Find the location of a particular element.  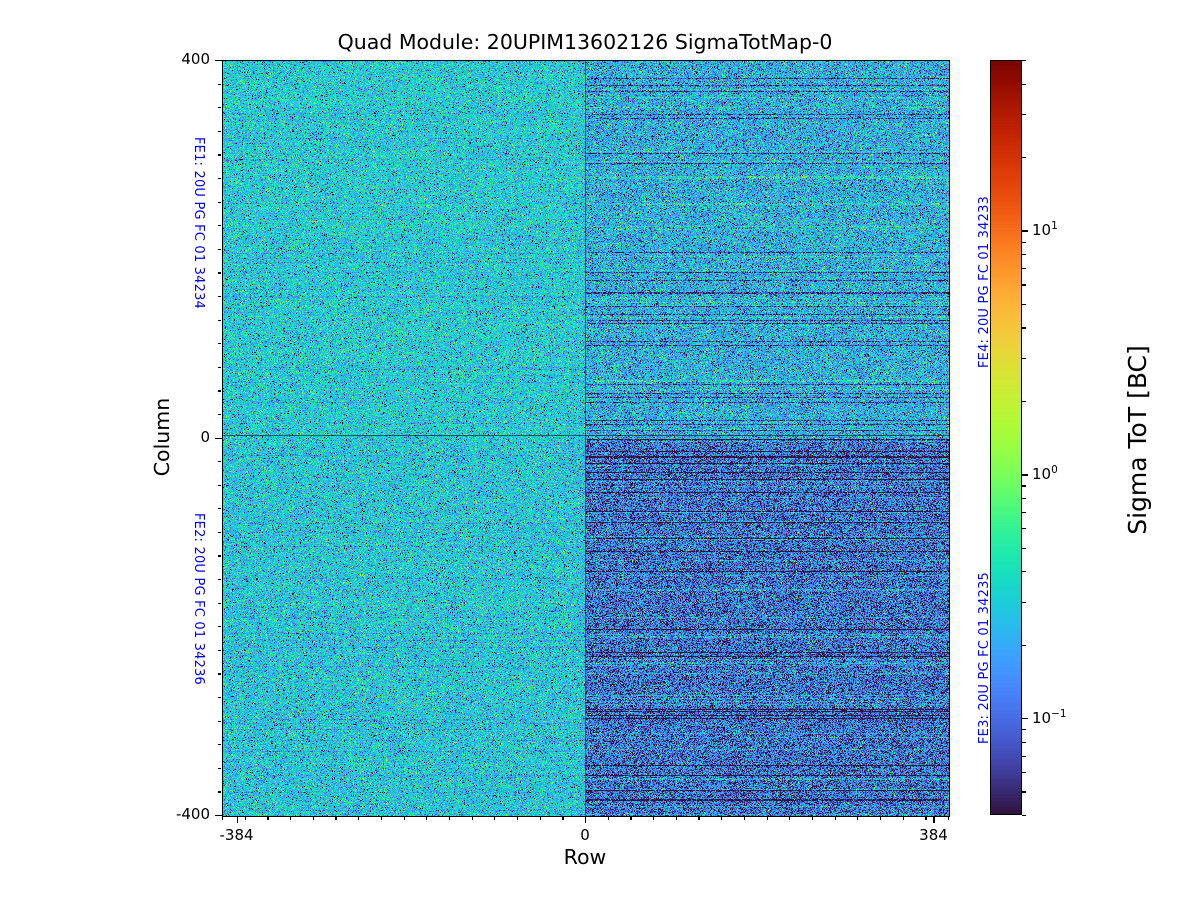

quadrant-divider-horizontal is located at coordinates (586, 435).